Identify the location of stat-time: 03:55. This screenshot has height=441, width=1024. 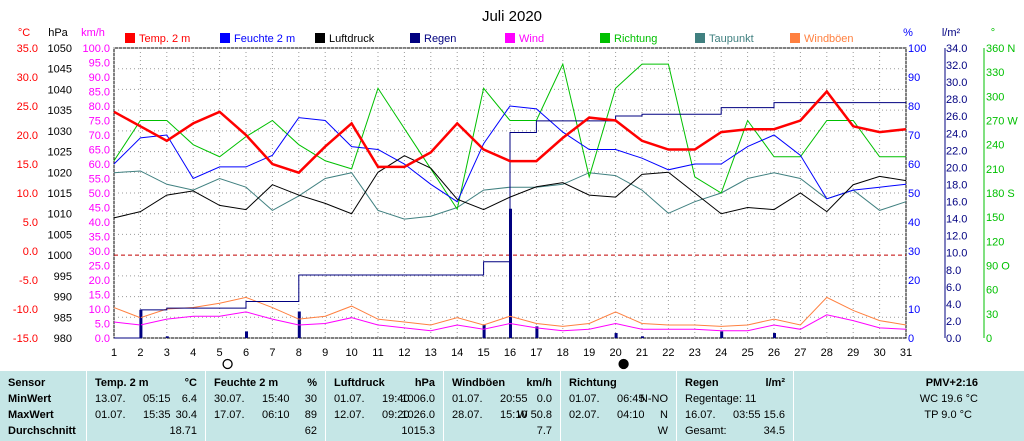
(747, 415).